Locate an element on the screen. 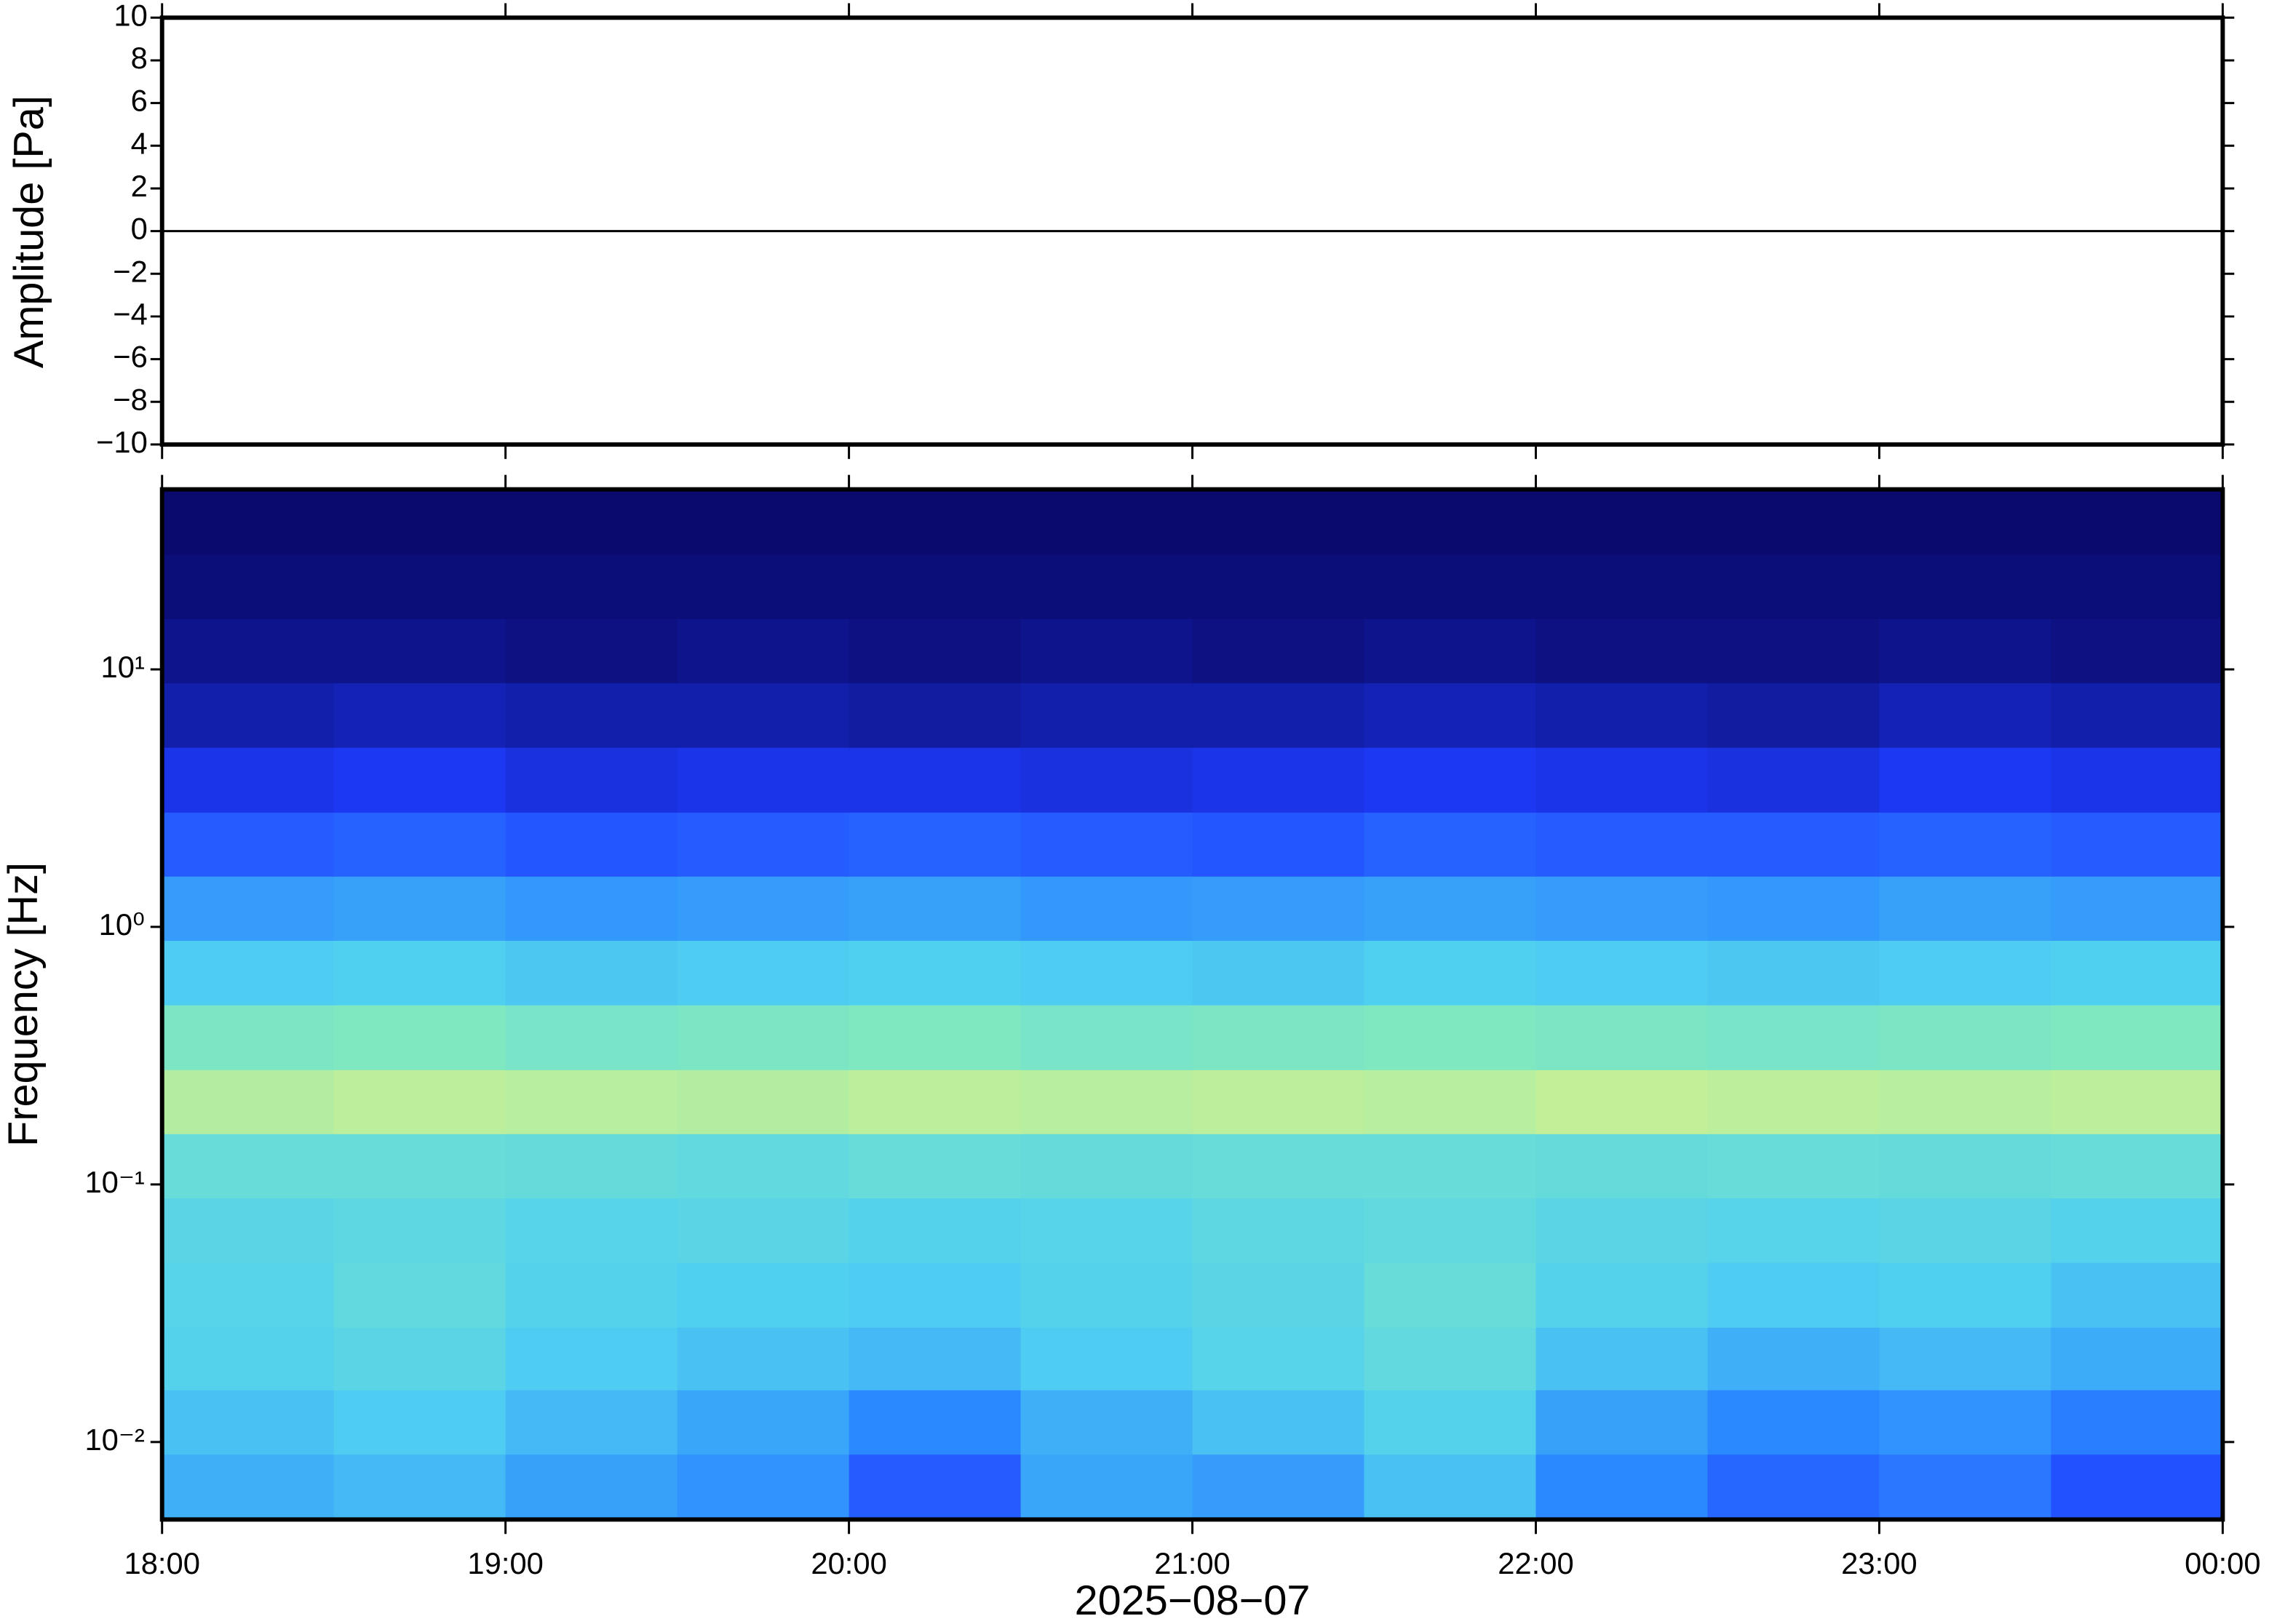 This screenshot has width=2269, height=1624. y-tick-label: −6 is located at coordinates (130, 357).